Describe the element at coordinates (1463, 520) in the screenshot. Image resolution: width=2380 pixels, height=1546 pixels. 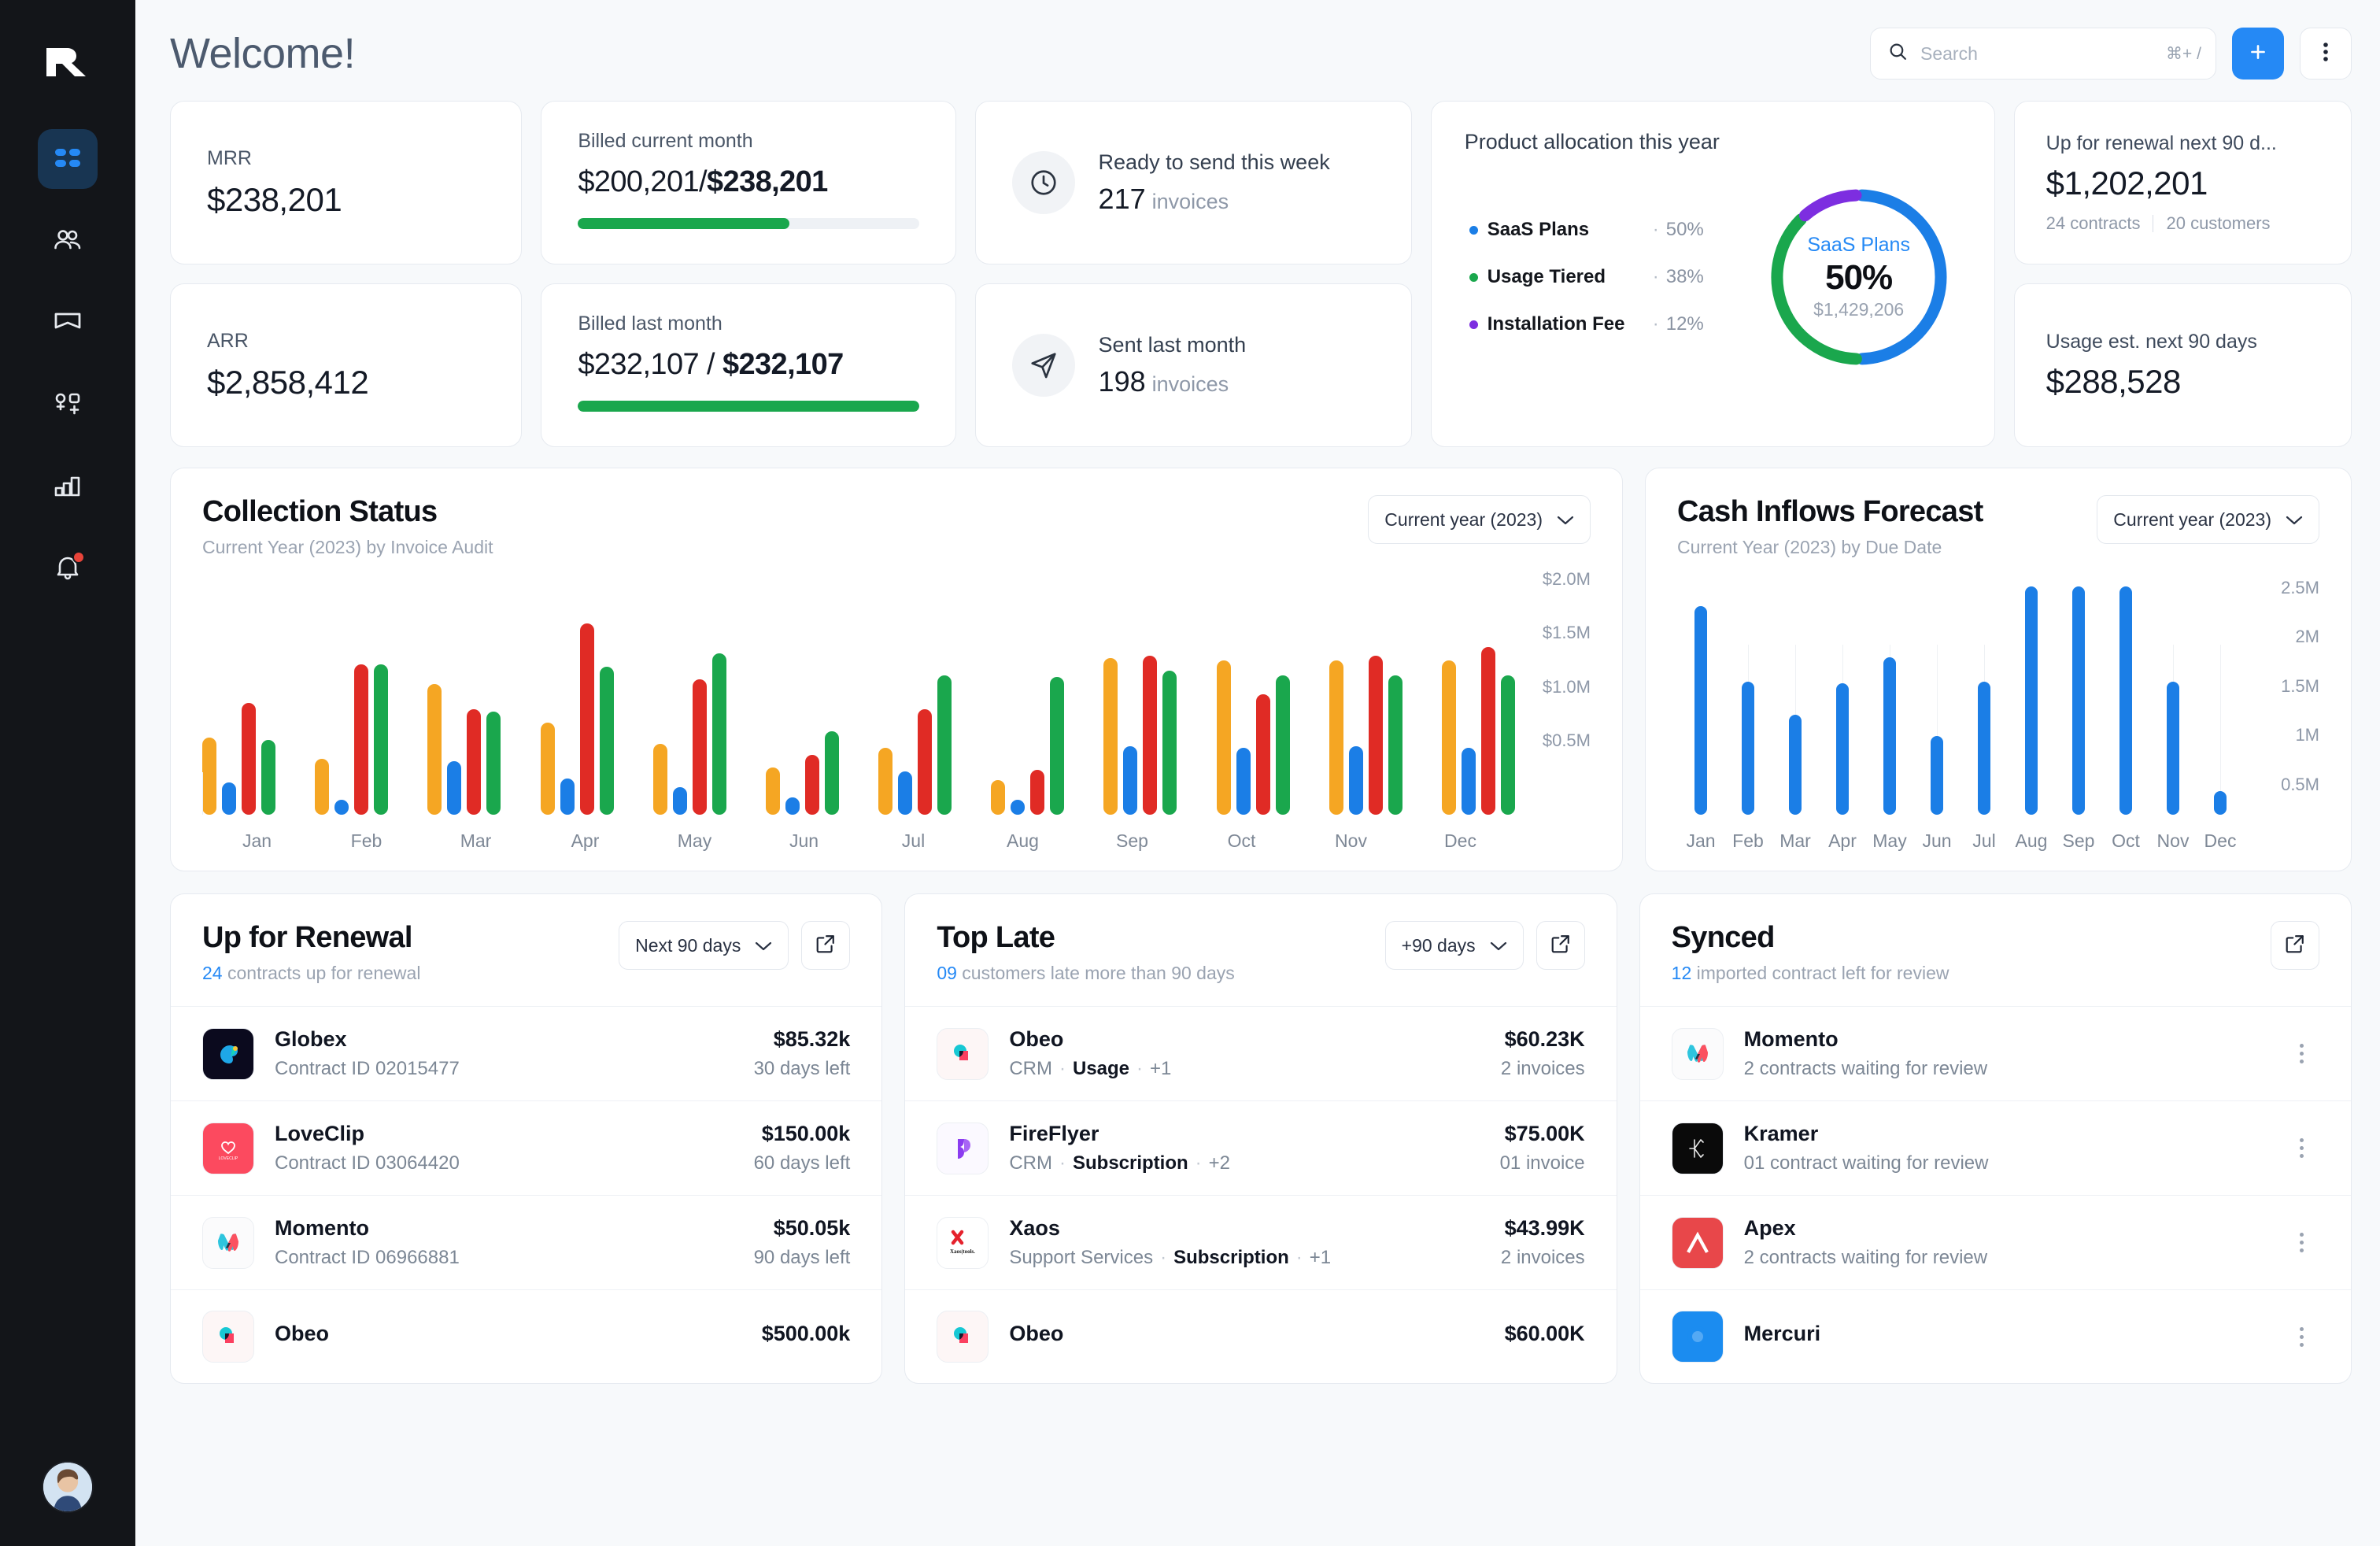
I see `collection-period-value: Current year (2023)` at that location.